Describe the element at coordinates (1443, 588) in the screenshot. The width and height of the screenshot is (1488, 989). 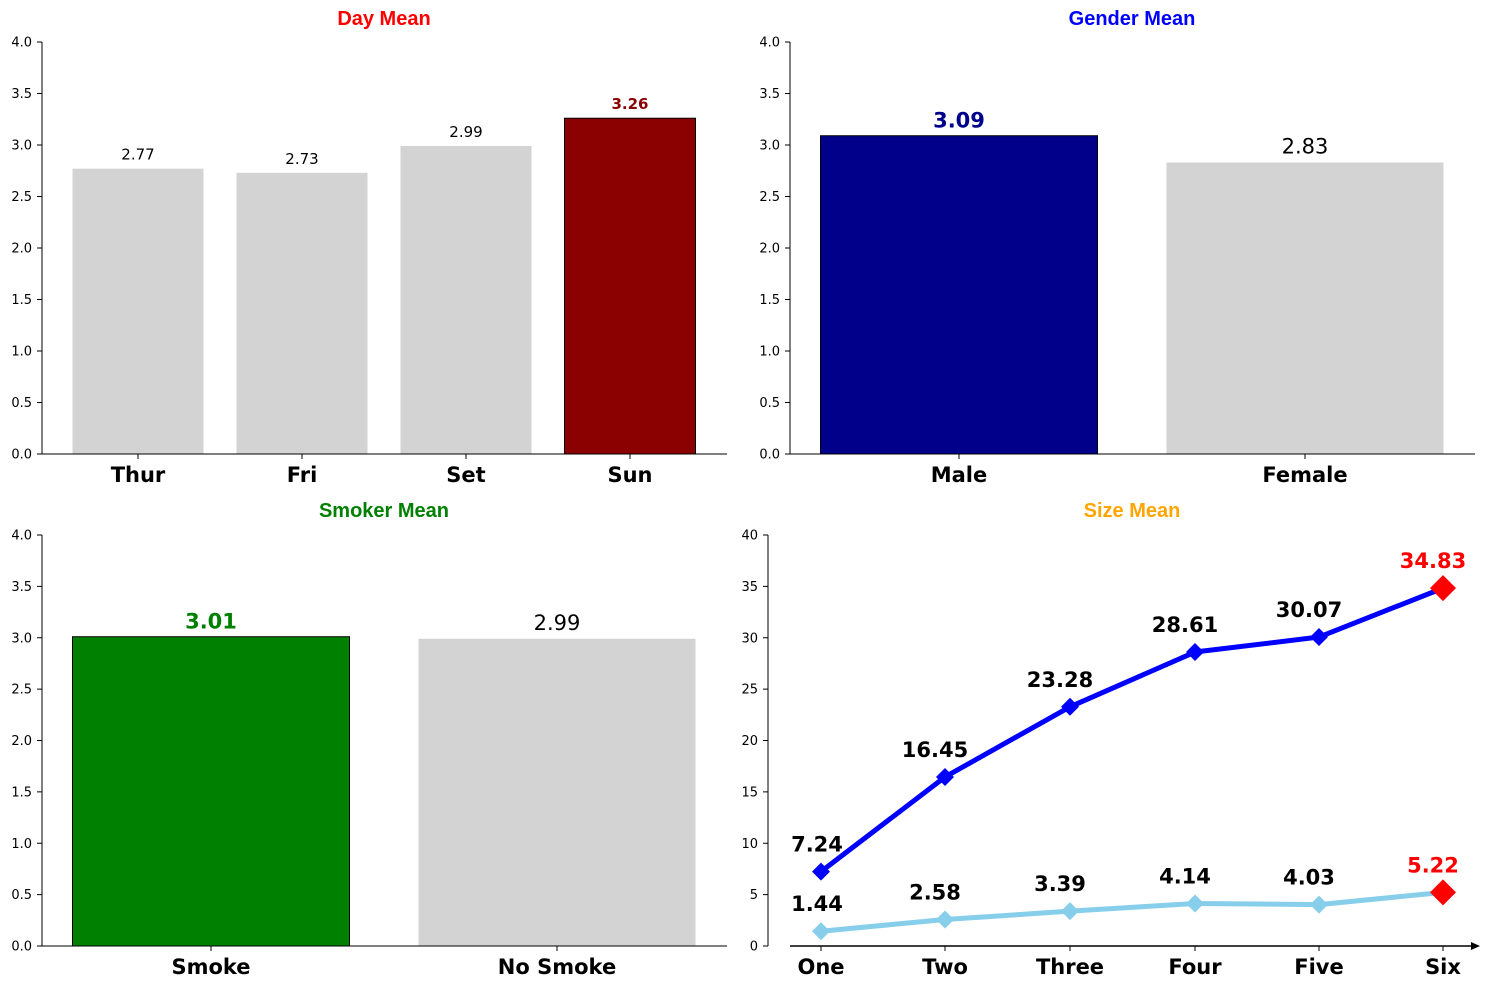
I see `marker-total-six` at that location.